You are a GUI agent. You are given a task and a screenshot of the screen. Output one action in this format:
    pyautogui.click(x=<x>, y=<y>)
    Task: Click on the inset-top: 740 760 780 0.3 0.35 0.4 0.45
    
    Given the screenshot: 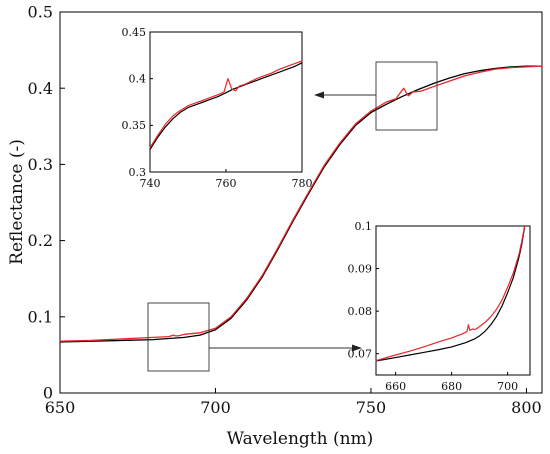 What is the action you would take?
    pyautogui.click(x=217, y=108)
    